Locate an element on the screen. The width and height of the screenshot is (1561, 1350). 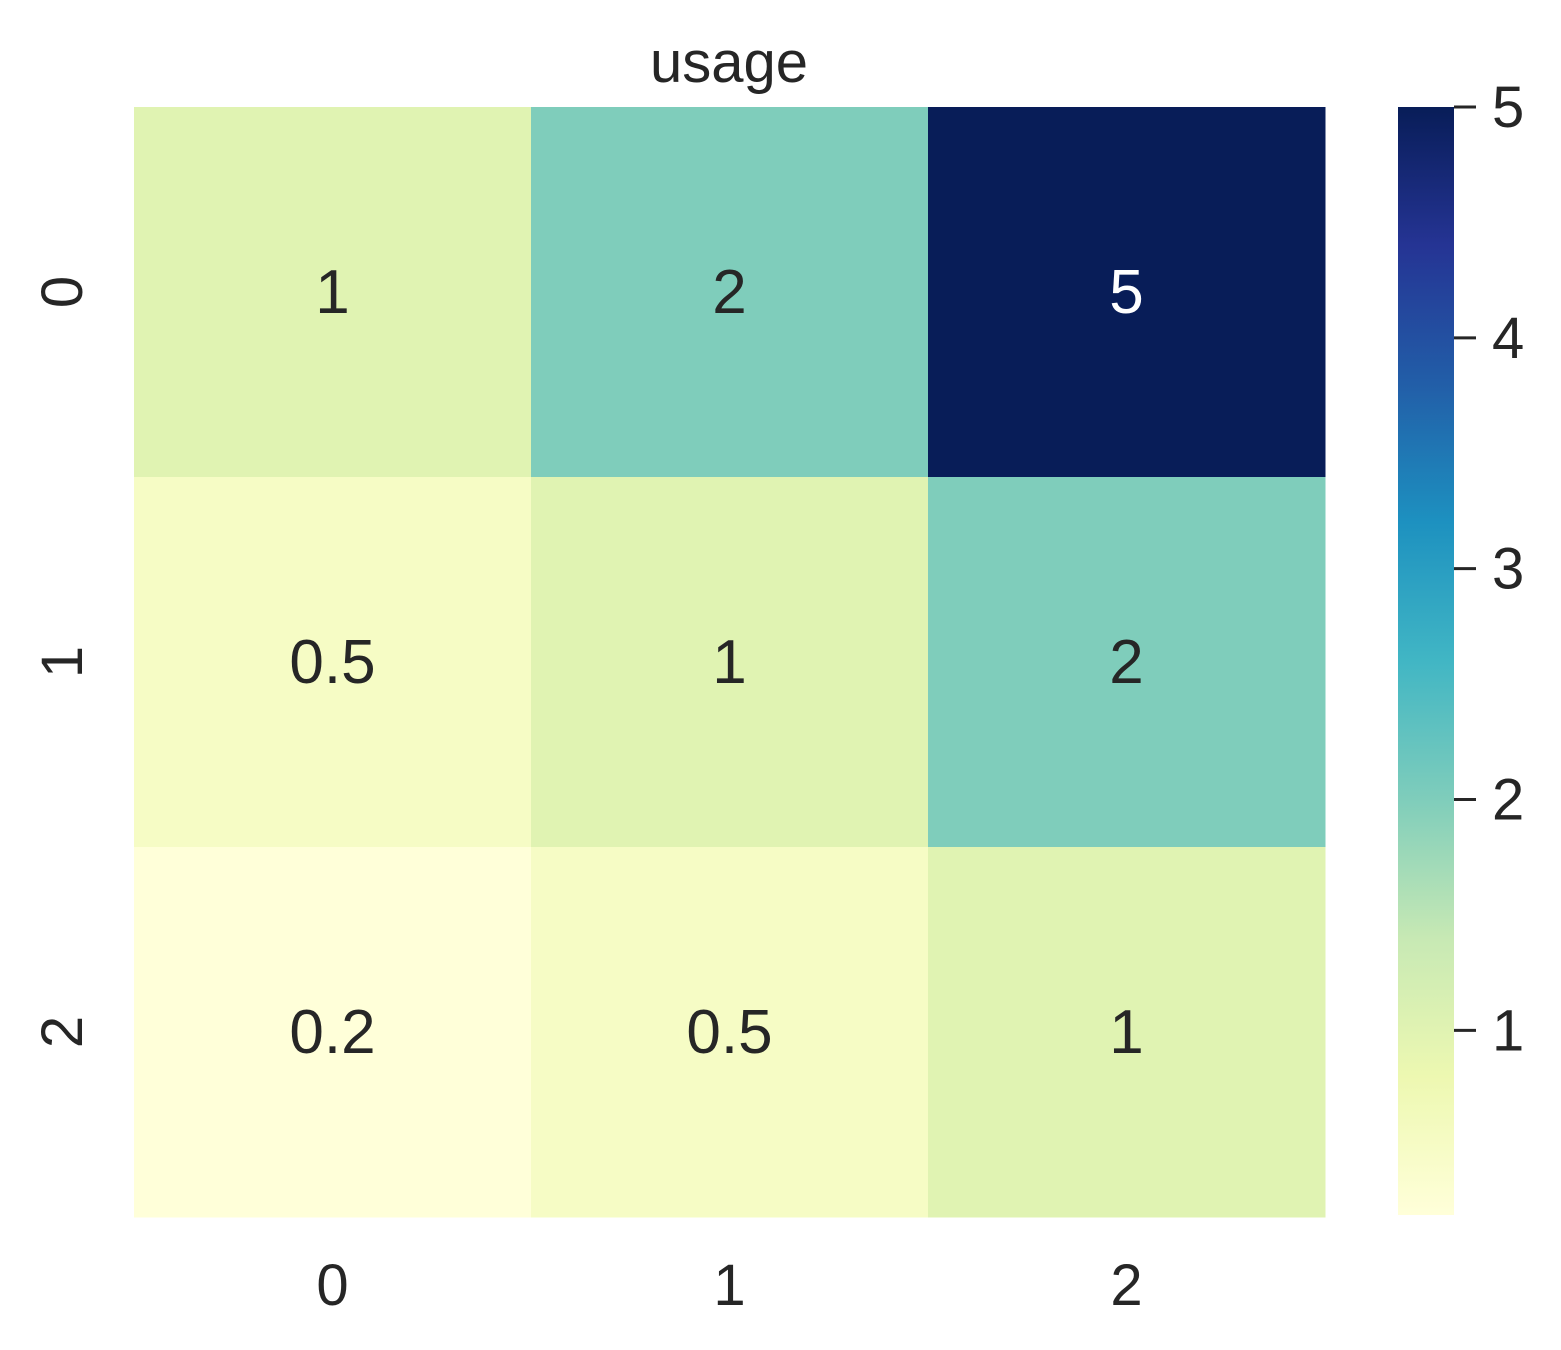
x-tick-label: 0 is located at coordinates (332, 1285).